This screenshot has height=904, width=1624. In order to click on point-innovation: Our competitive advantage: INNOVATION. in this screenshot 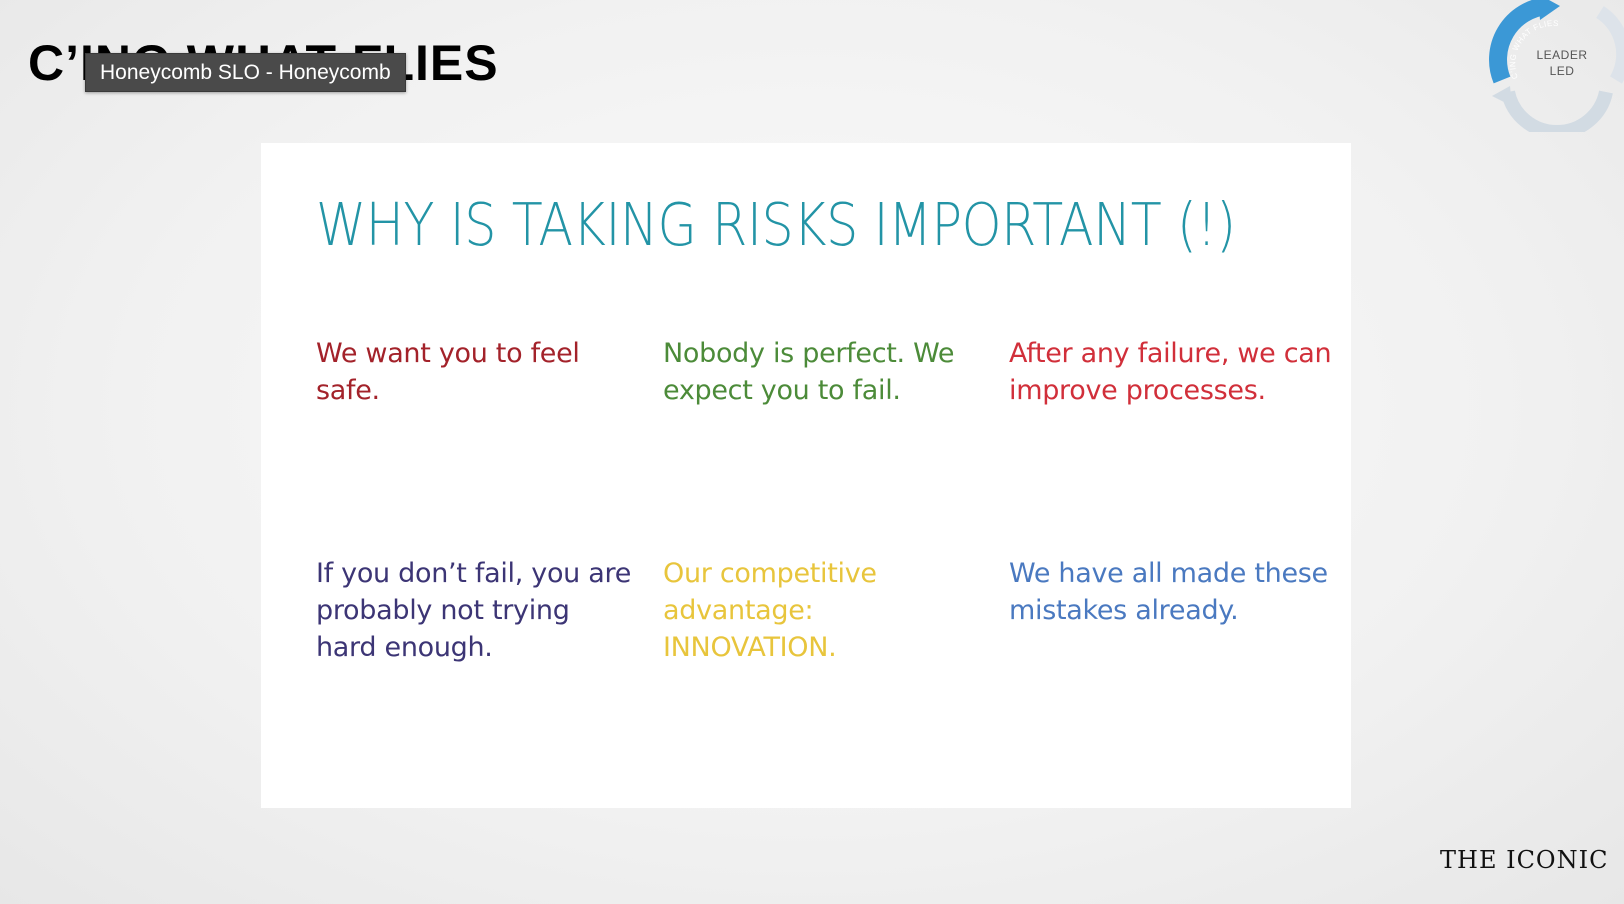, I will do `click(770, 610)`.